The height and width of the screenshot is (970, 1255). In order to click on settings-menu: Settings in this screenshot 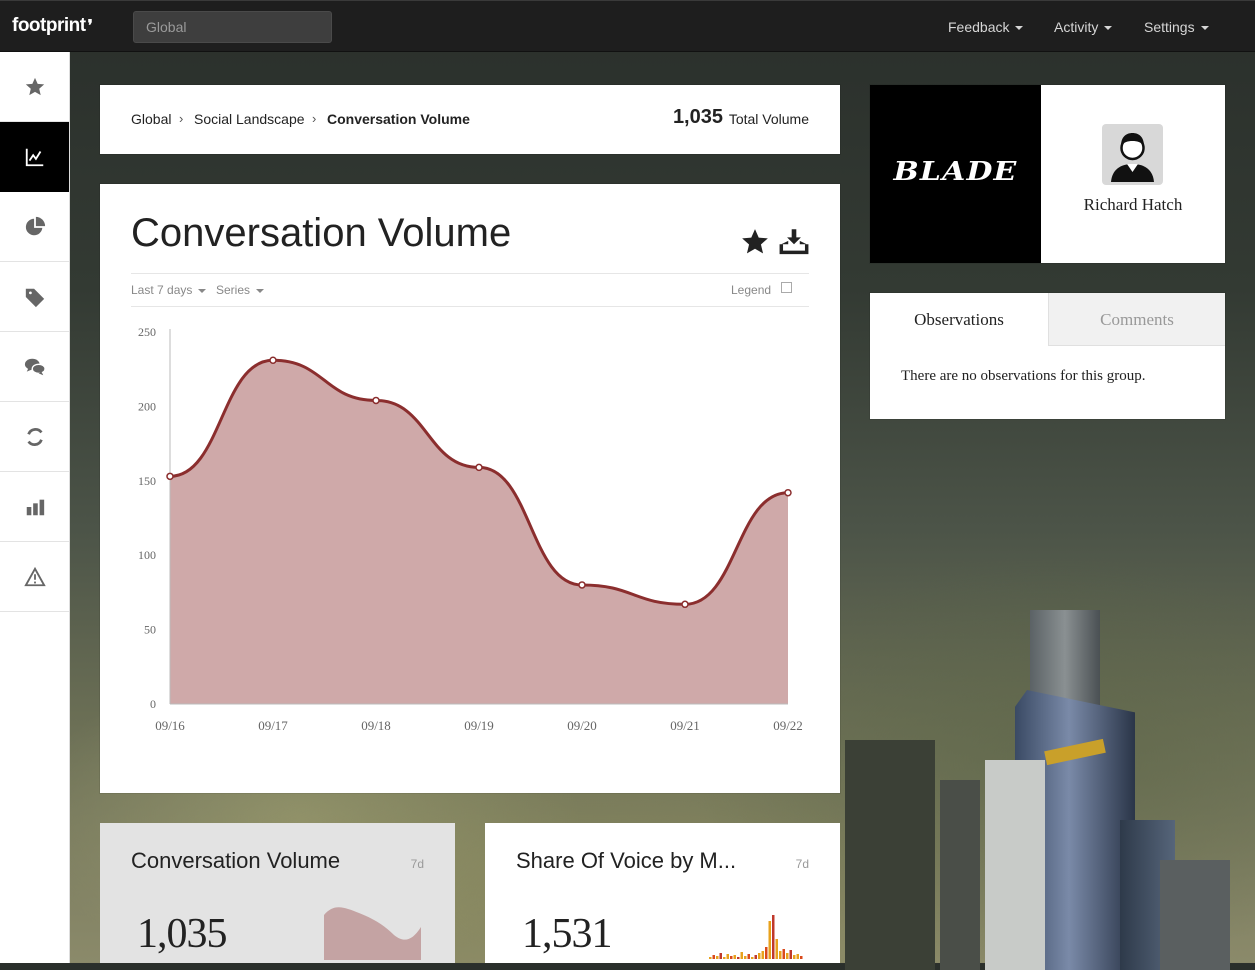, I will do `click(1176, 27)`.